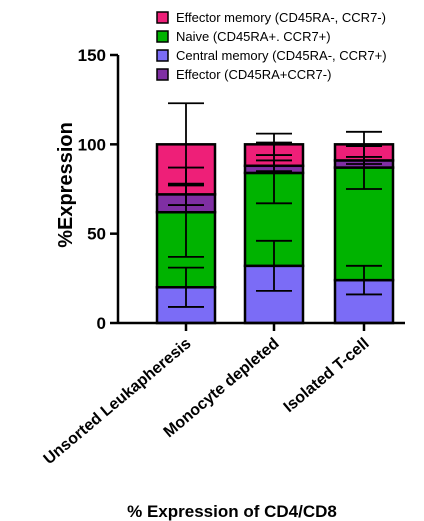  I want to click on legend-label: Effector memory (CD45RA-, CCR7-), so click(281, 17).